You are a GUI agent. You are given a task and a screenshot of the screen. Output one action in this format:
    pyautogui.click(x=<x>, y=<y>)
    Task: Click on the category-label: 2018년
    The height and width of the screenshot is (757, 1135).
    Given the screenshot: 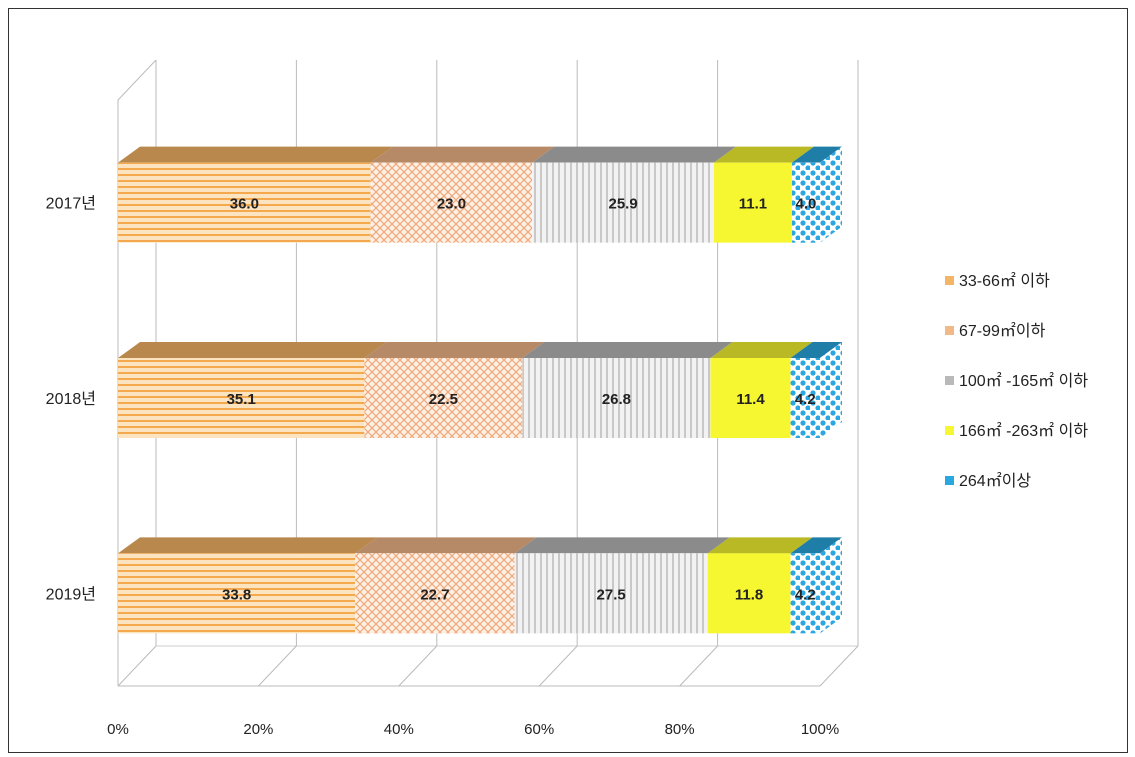 What is the action you would take?
    pyautogui.click(x=71, y=399)
    